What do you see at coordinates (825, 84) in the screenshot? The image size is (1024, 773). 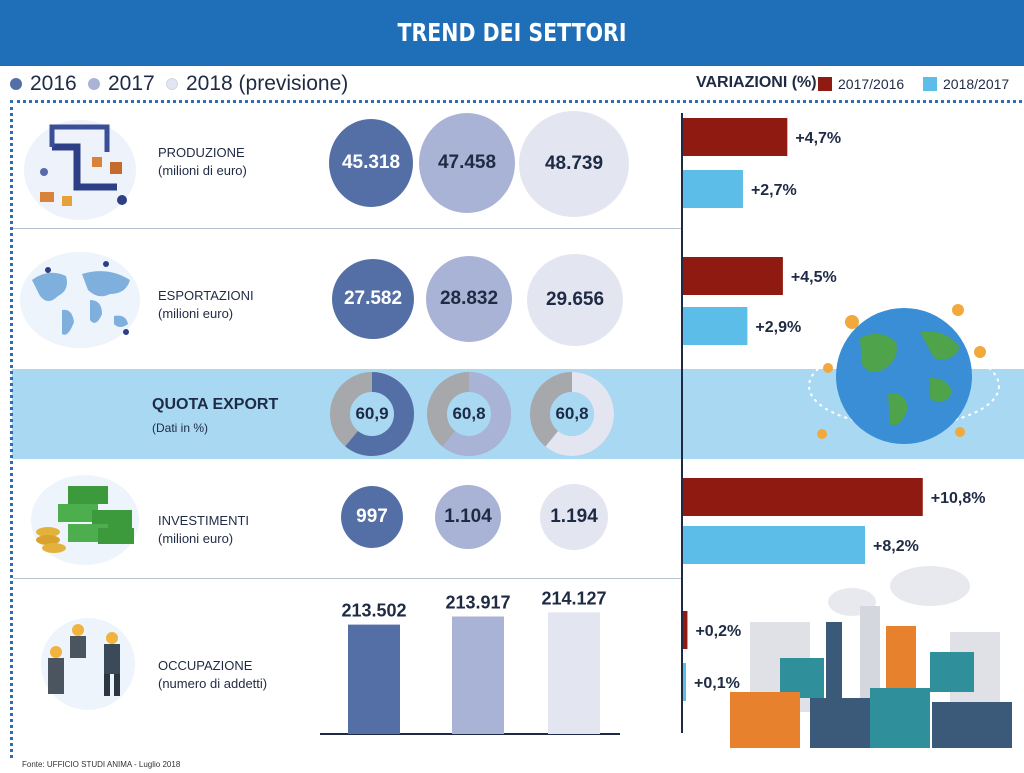 I see `legend-swatch-2017-2016` at bounding box center [825, 84].